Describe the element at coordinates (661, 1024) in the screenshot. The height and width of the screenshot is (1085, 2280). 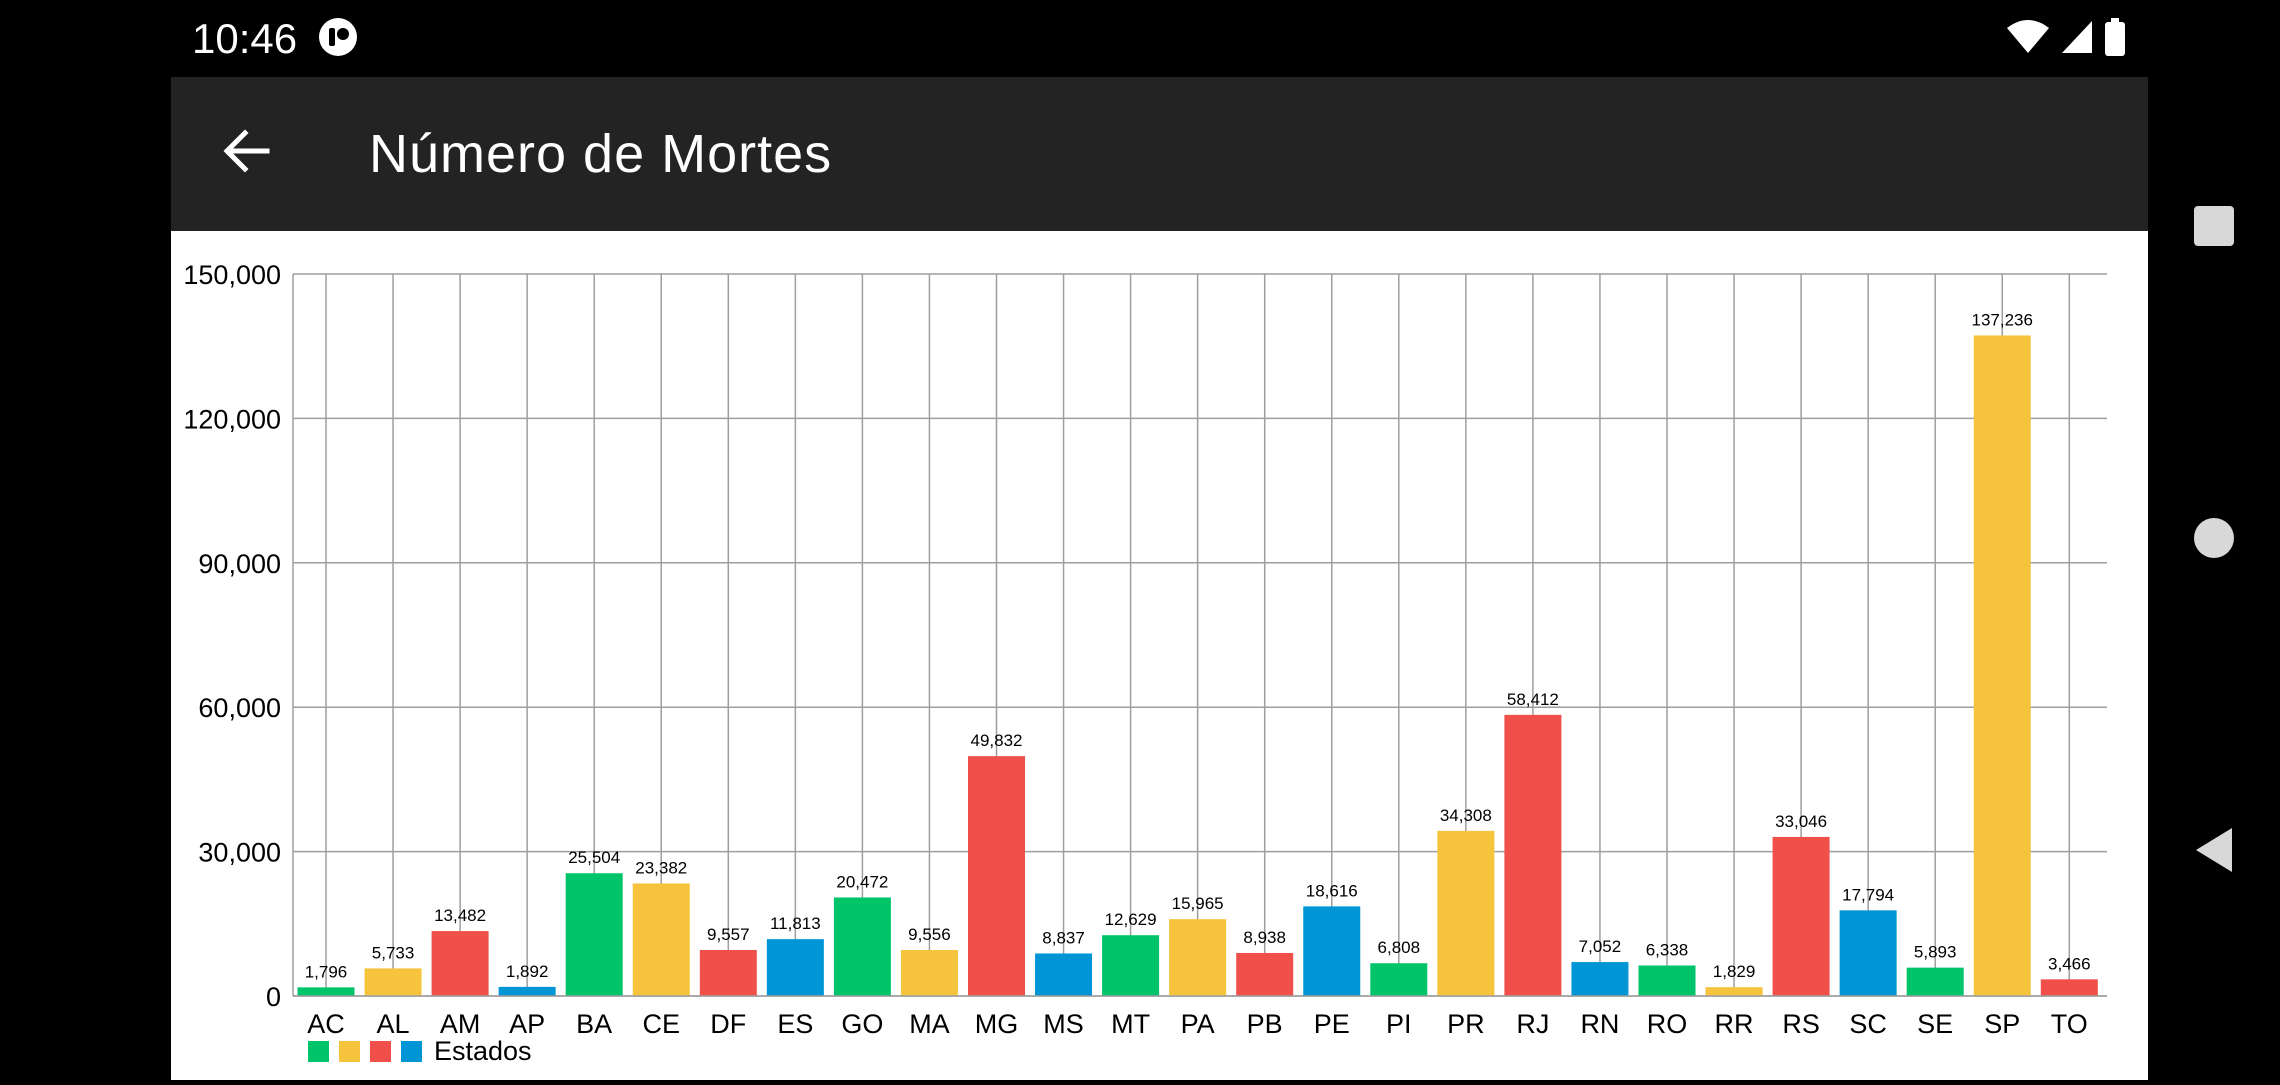
I see `x-tick-label: CE` at that location.